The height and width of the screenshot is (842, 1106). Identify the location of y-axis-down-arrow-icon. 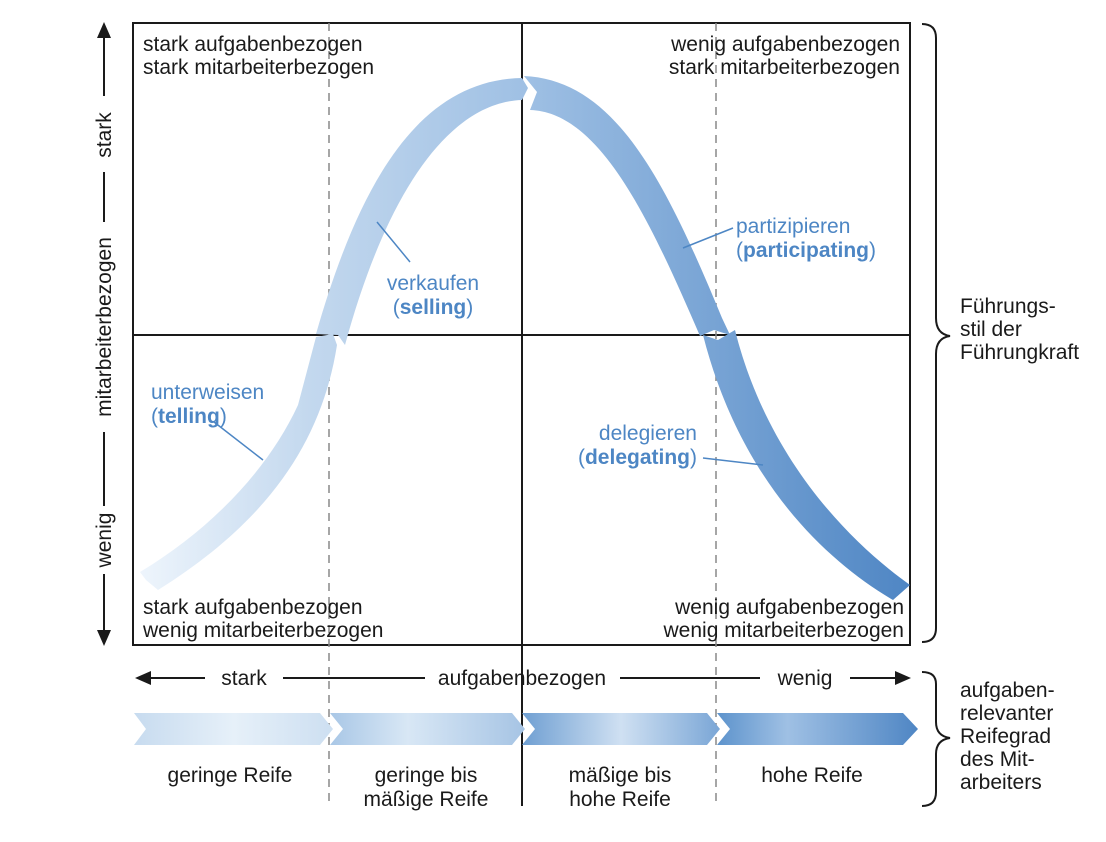
(104, 638).